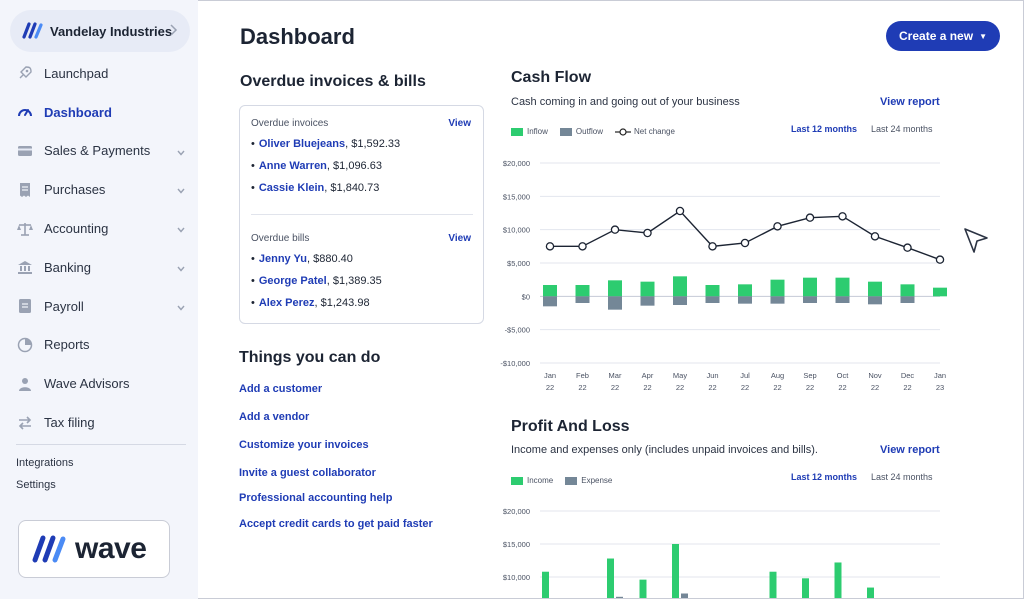  Describe the element at coordinates (307, 473) in the screenshot. I see `action-link: Invite a guest collaborator` at that location.